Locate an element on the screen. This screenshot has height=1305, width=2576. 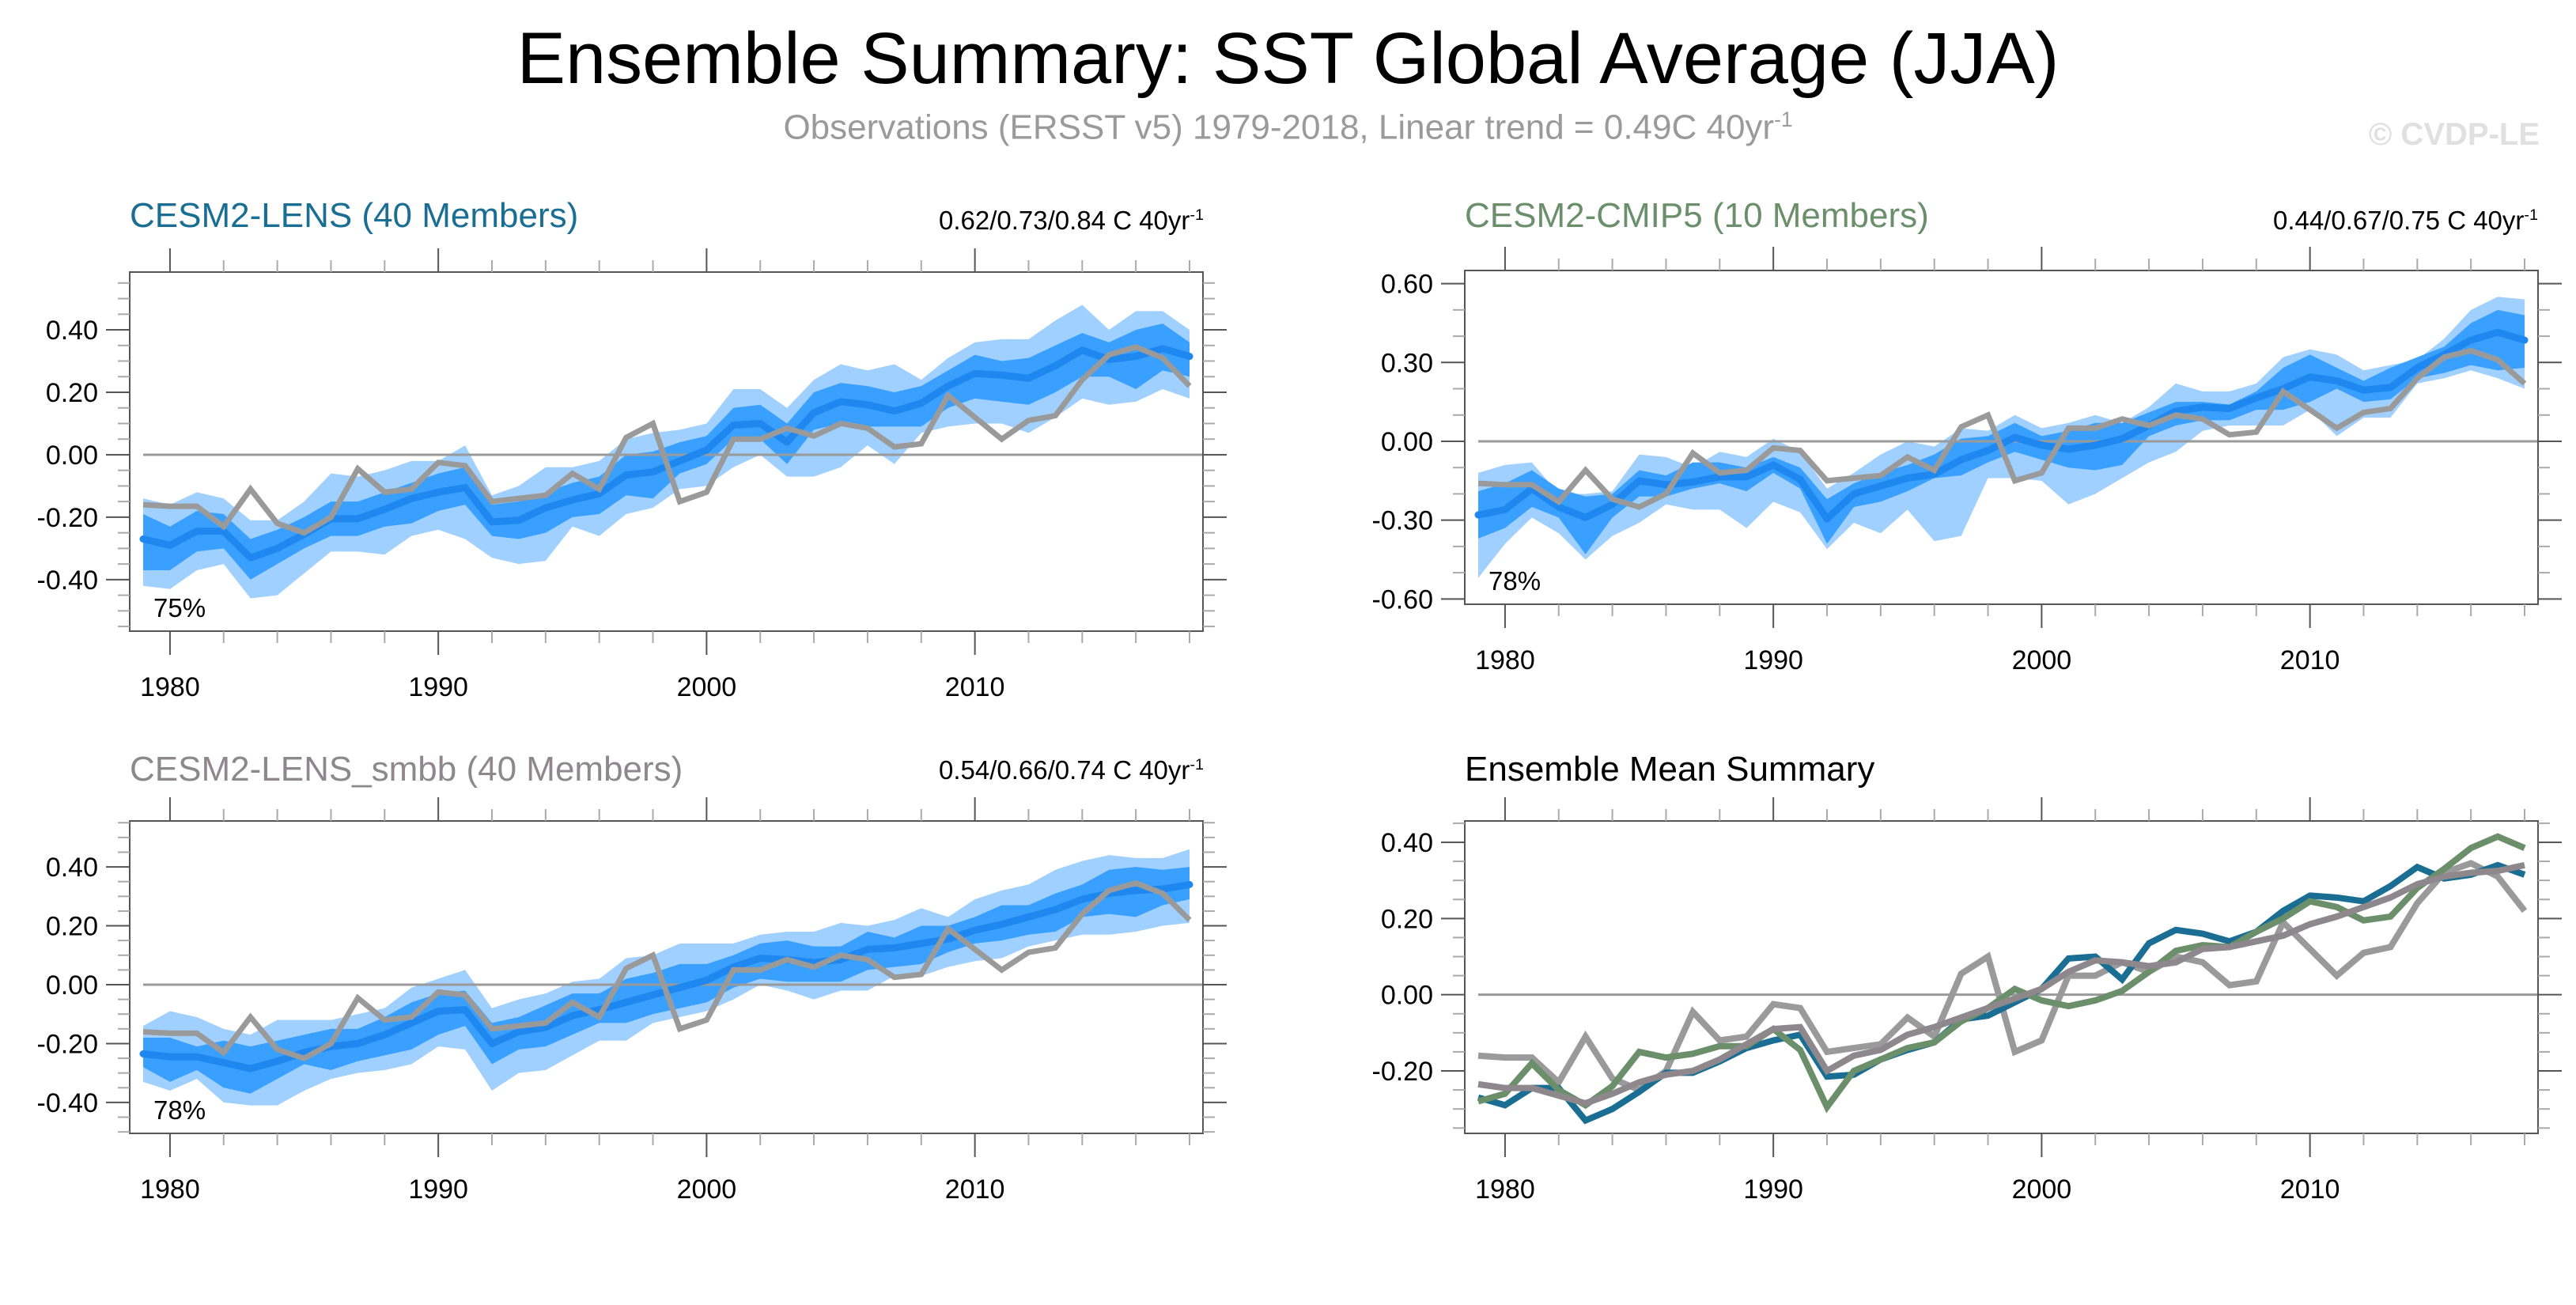
trend-label-smbb: 0.54/0.66/0.74 C 40yr-1 is located at coordinates (1071, 770).